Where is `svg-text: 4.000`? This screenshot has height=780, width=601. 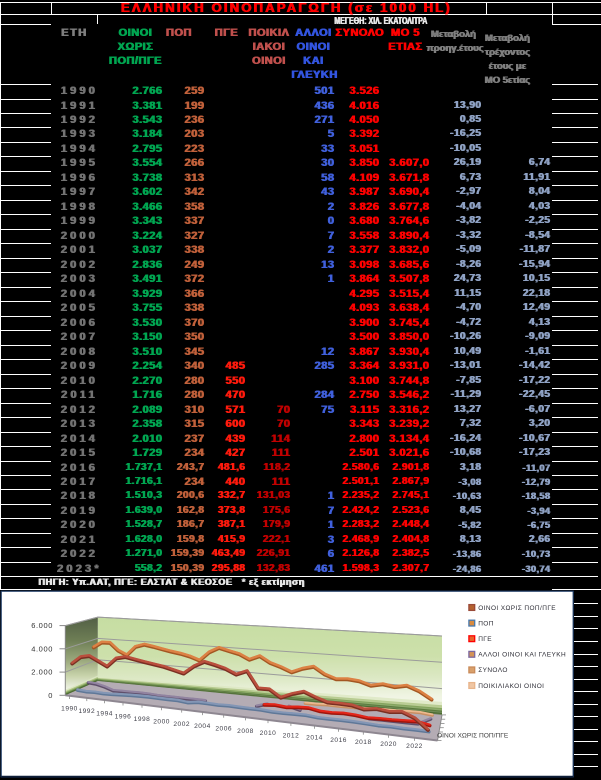 svg-text: 4.000 is located at coordinates (42, 648).